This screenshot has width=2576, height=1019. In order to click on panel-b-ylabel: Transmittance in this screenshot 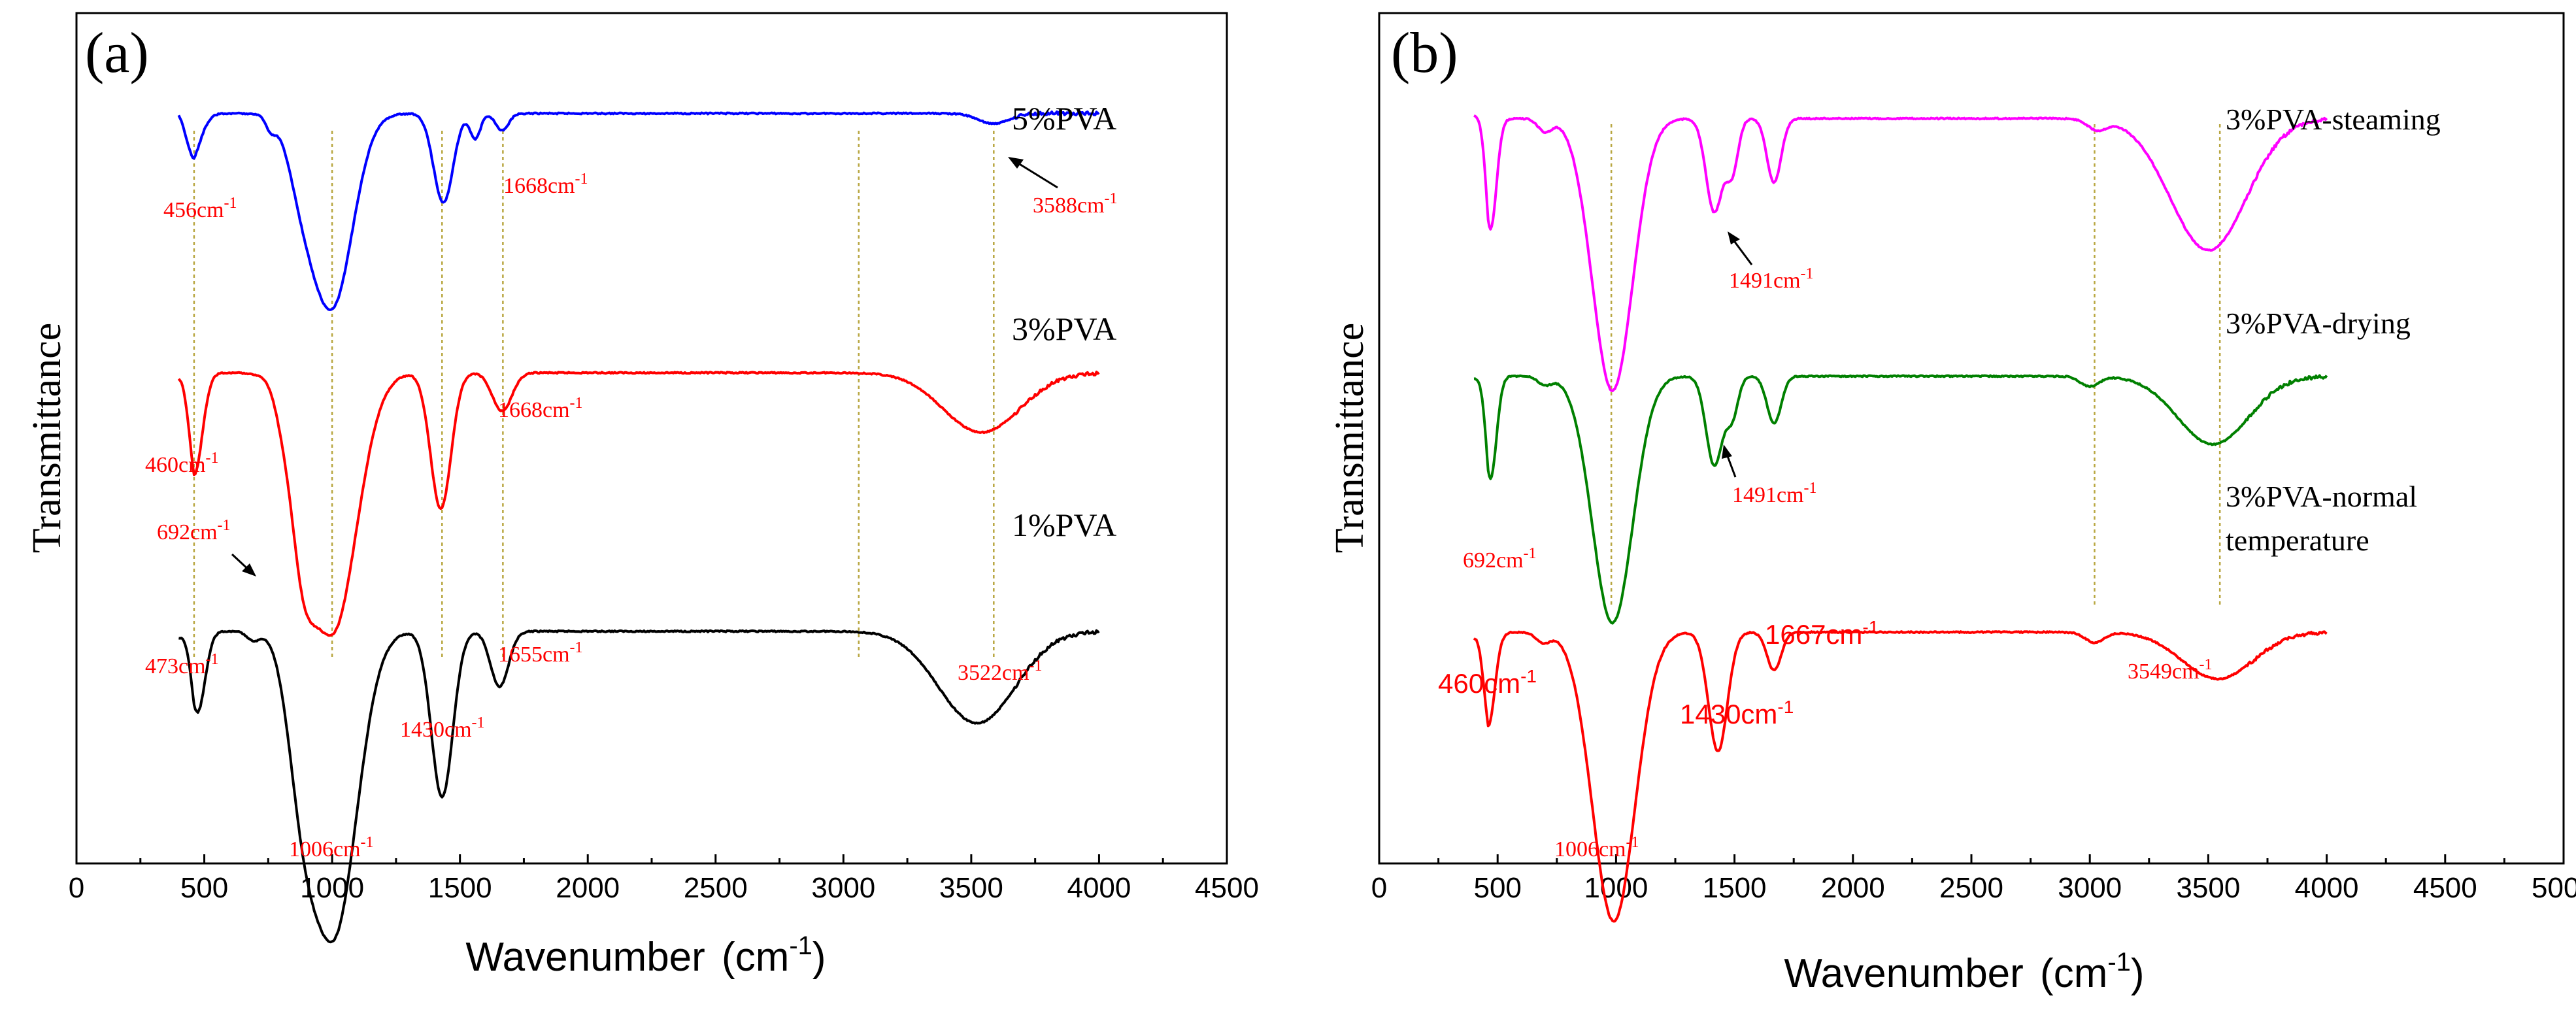, I will do `click(1350, 438)`.